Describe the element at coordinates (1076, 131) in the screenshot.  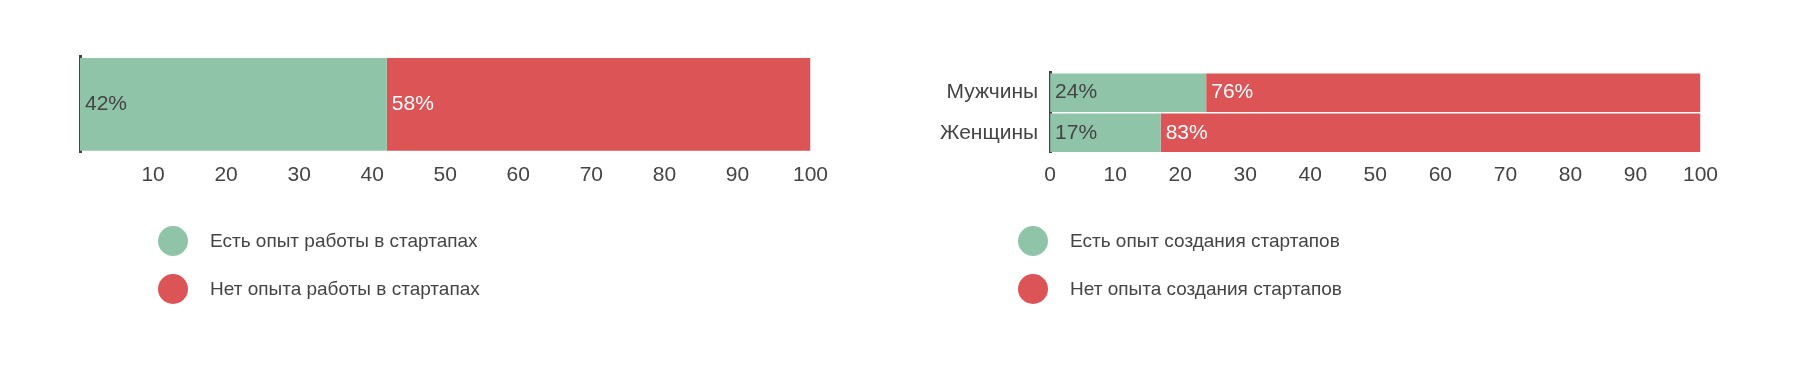
I see `data-label: 17%` at that location.